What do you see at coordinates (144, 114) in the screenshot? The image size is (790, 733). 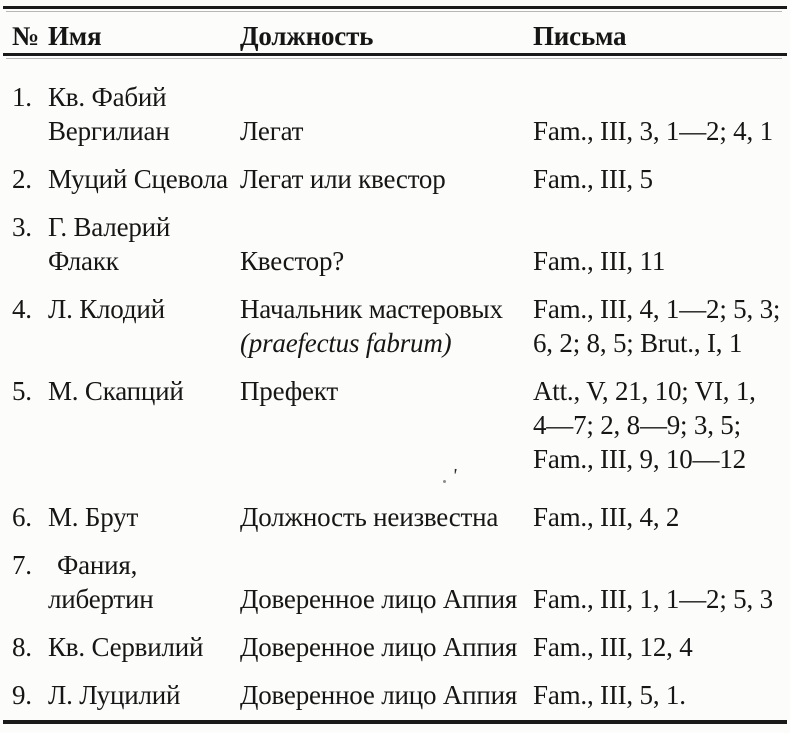 I see `name-cell: Кв. Фабий Вергилиан` at bounding box center [144, 114].